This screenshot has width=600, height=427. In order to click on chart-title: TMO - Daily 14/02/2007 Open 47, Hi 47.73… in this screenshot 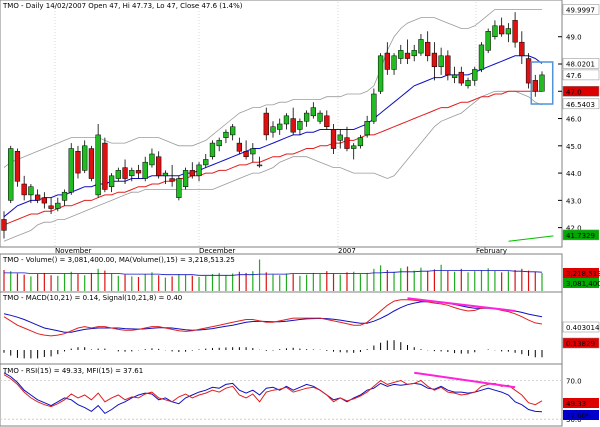, I will do `click(122, 6)`.